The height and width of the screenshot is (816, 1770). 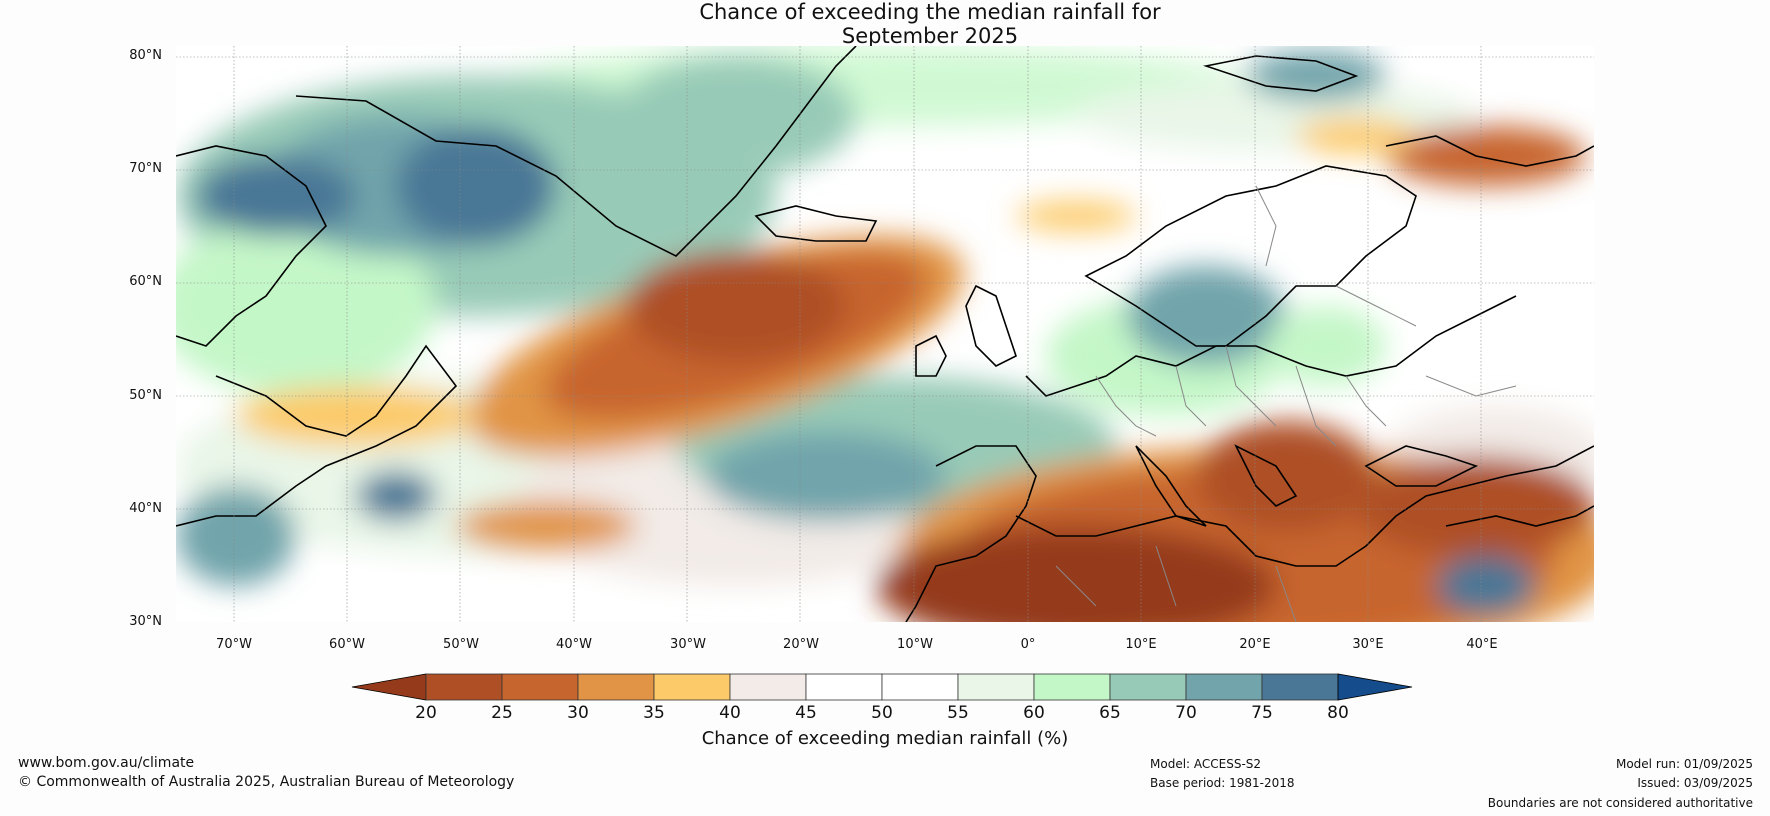 I want to click on lat-label-80n: 80°N, so click(x=145, y=55).